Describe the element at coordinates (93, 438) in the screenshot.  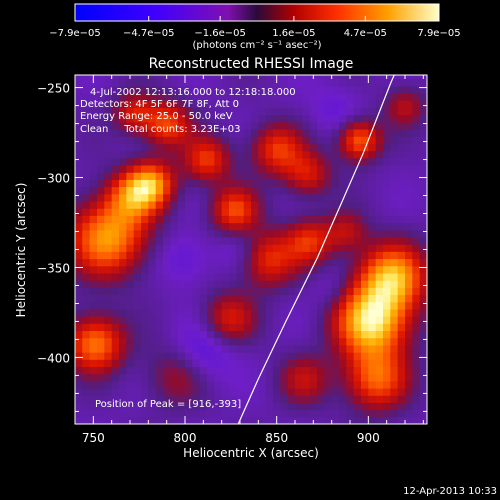
I see `x-tick-label: 750` at that location.